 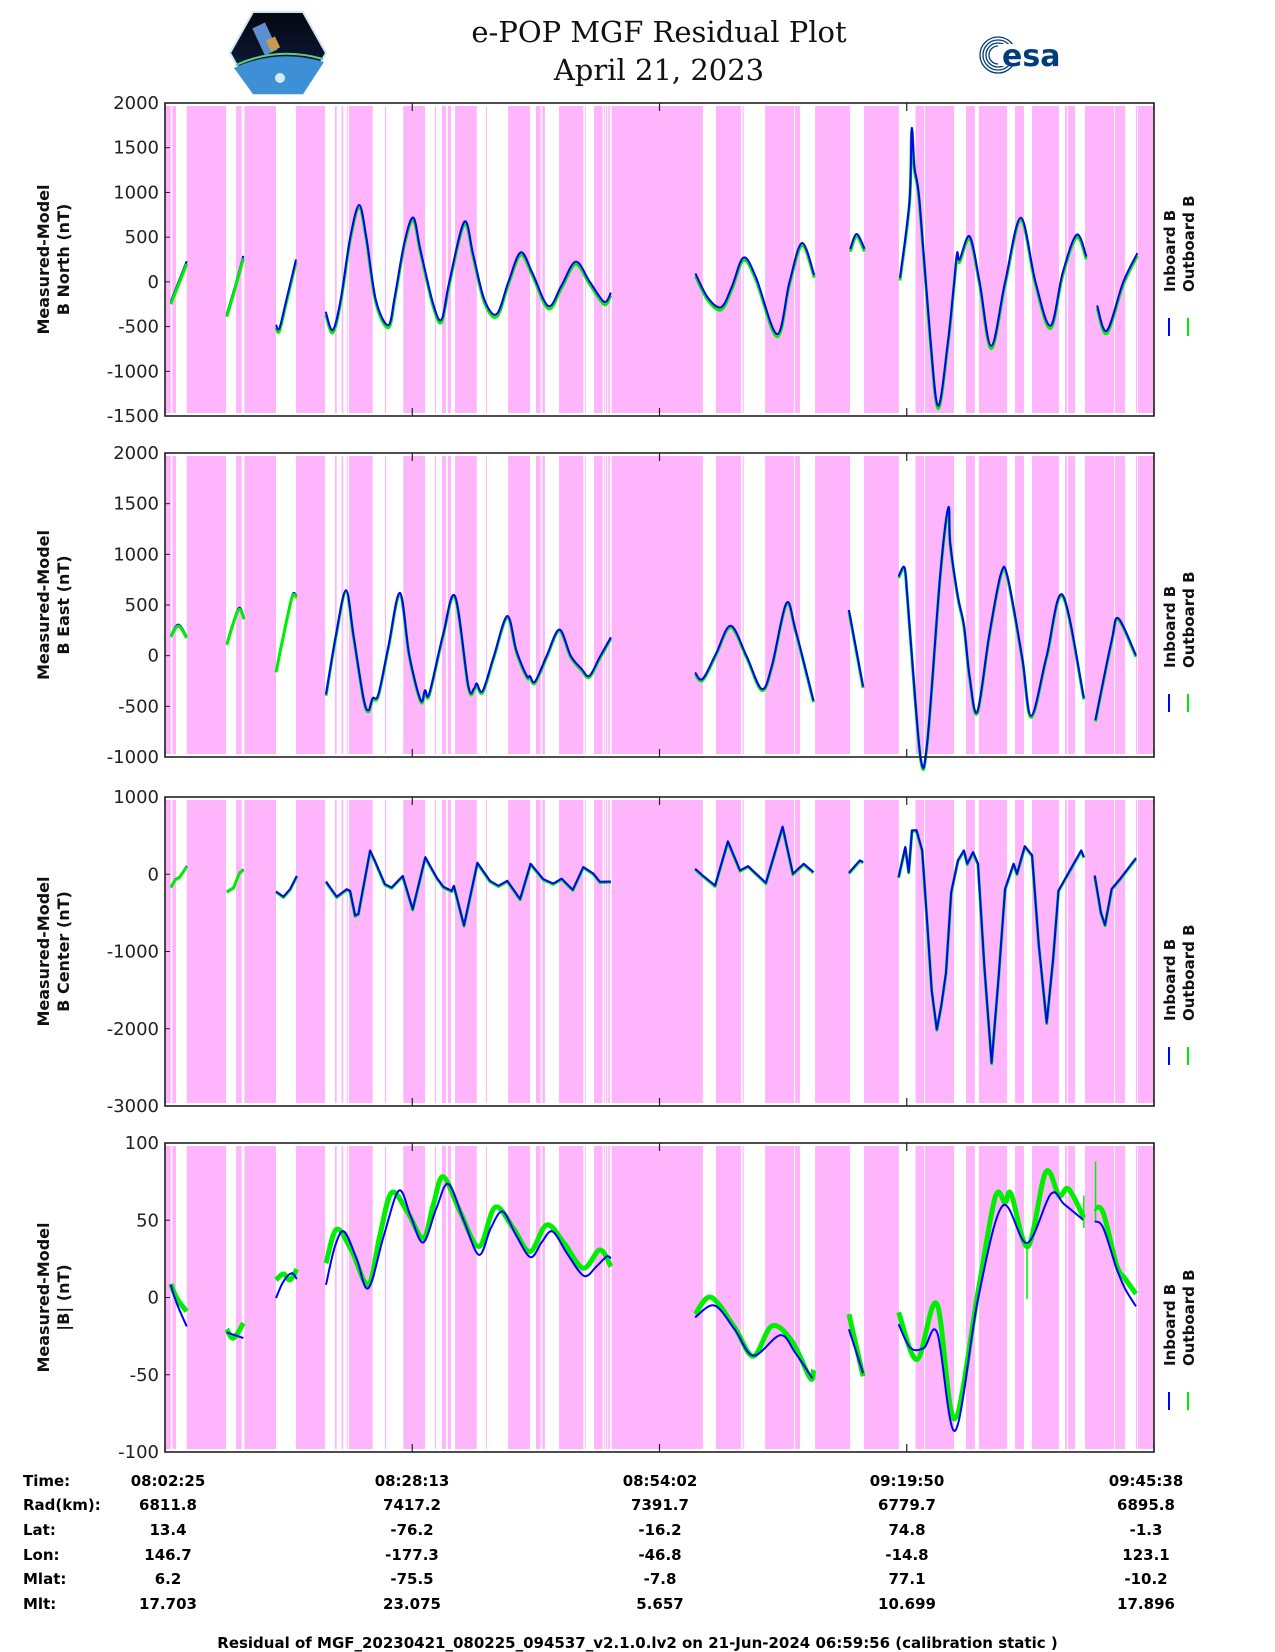 I want to click on y-tick-label: 1500, so click(x=136, y=148).